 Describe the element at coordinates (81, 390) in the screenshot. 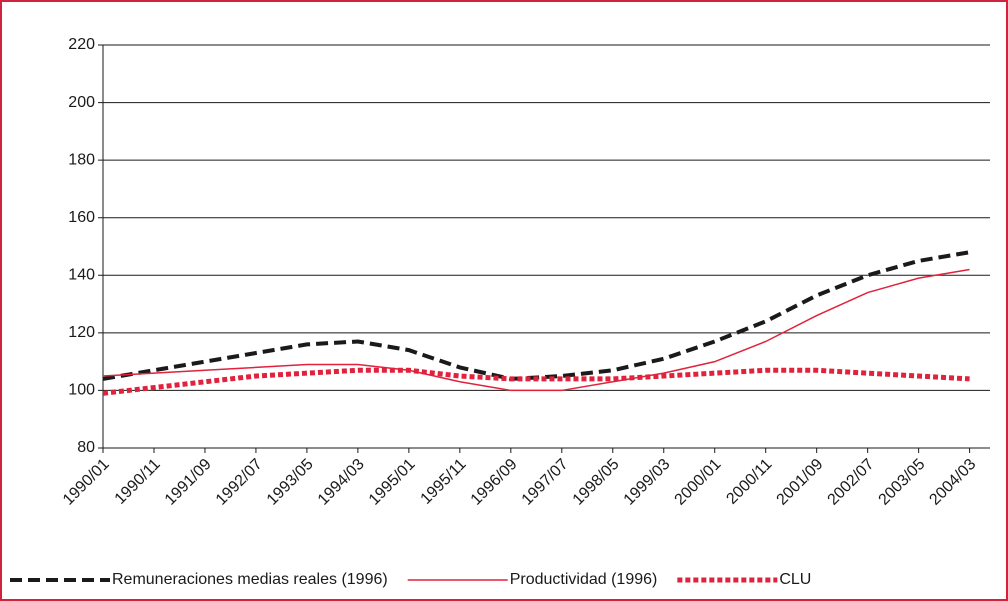

I see `y-tick-label: 100` at that location.